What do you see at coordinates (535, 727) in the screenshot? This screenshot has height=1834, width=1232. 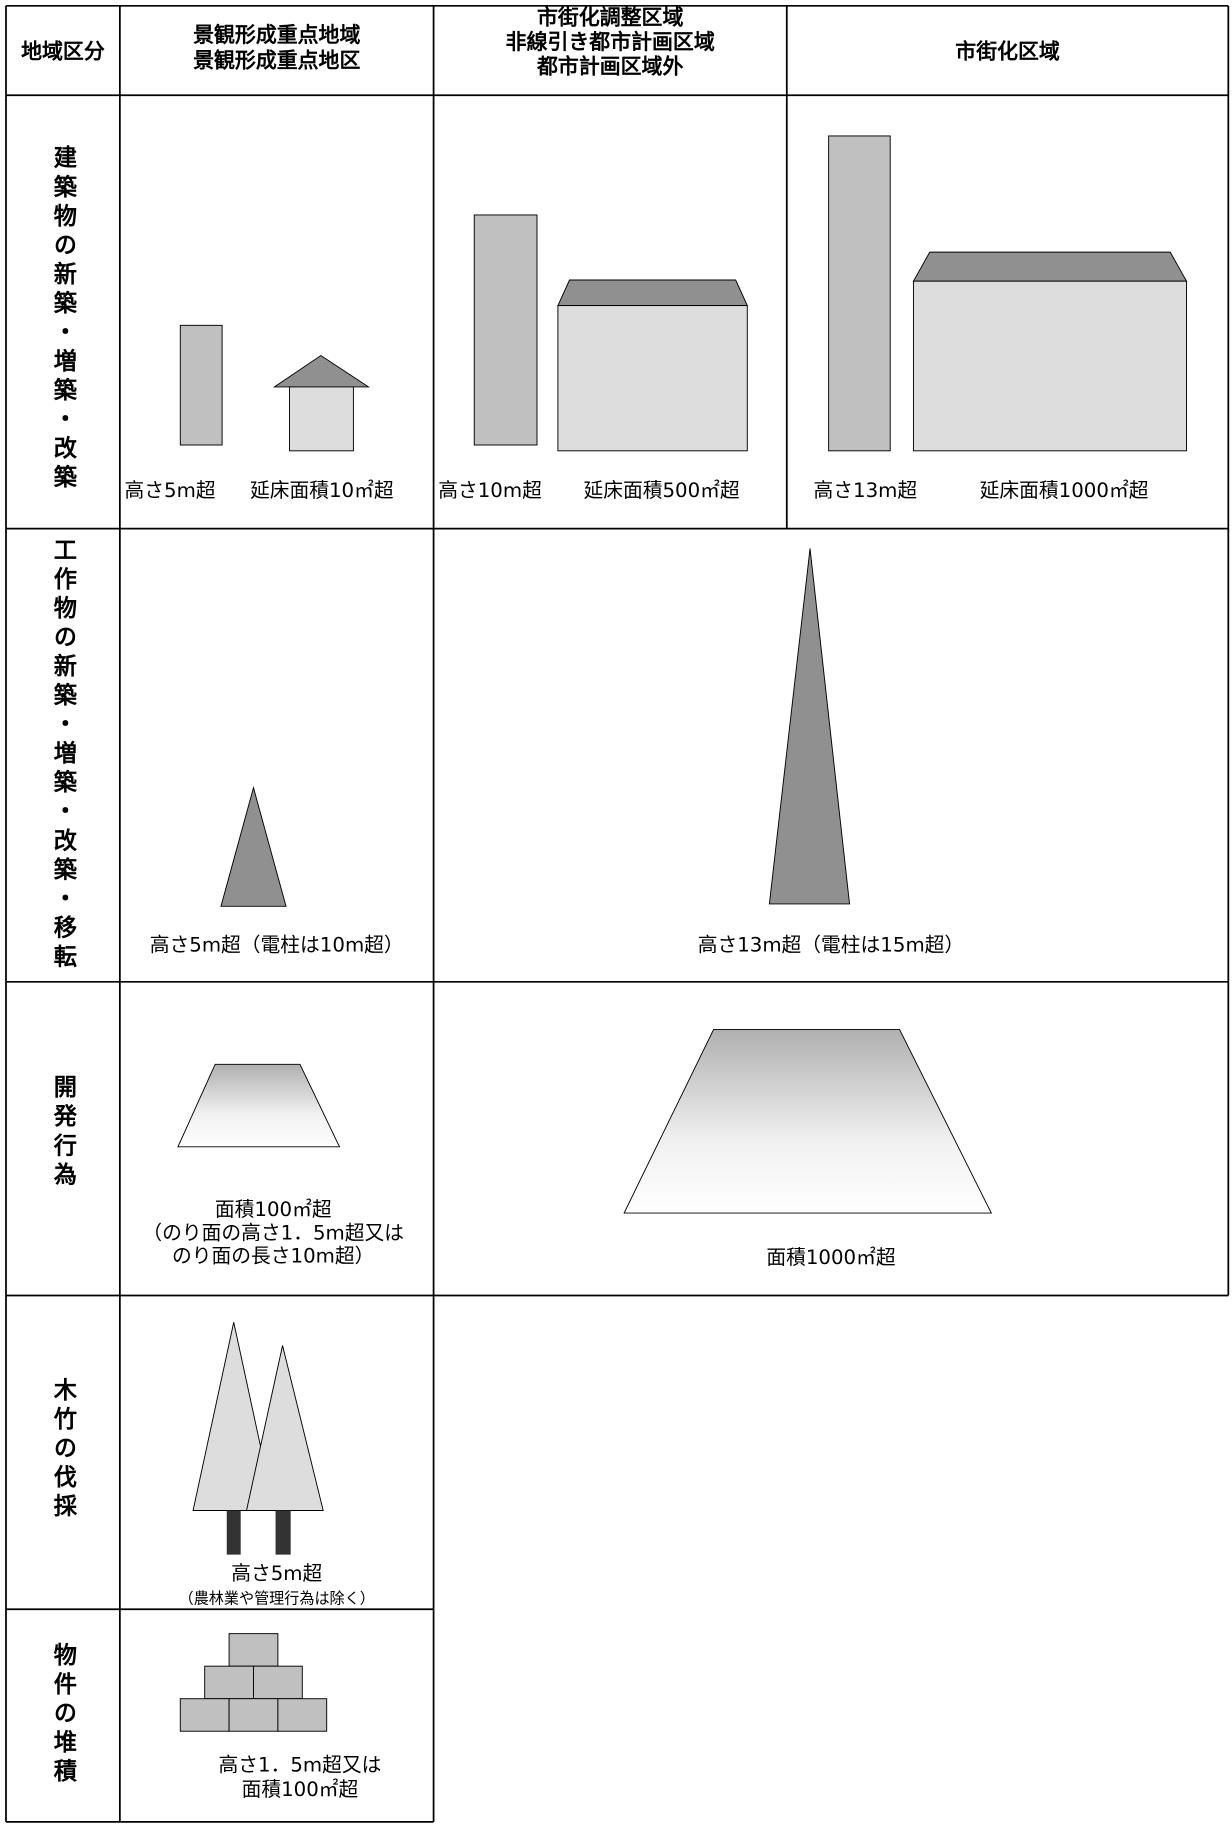 I see `structures` at bounding box center [535, 727].